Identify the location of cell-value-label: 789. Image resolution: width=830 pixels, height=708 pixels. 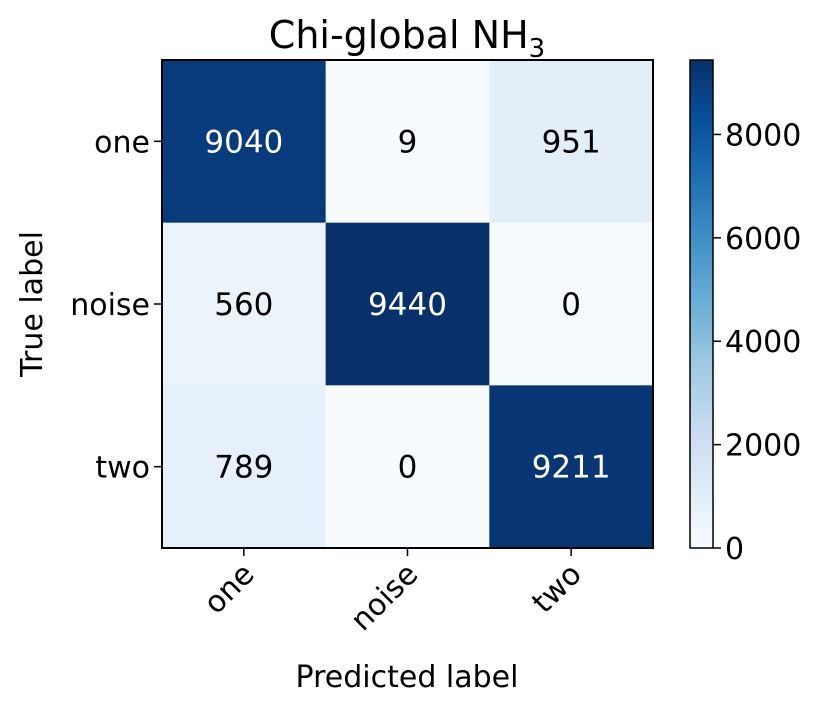
(243, 468).